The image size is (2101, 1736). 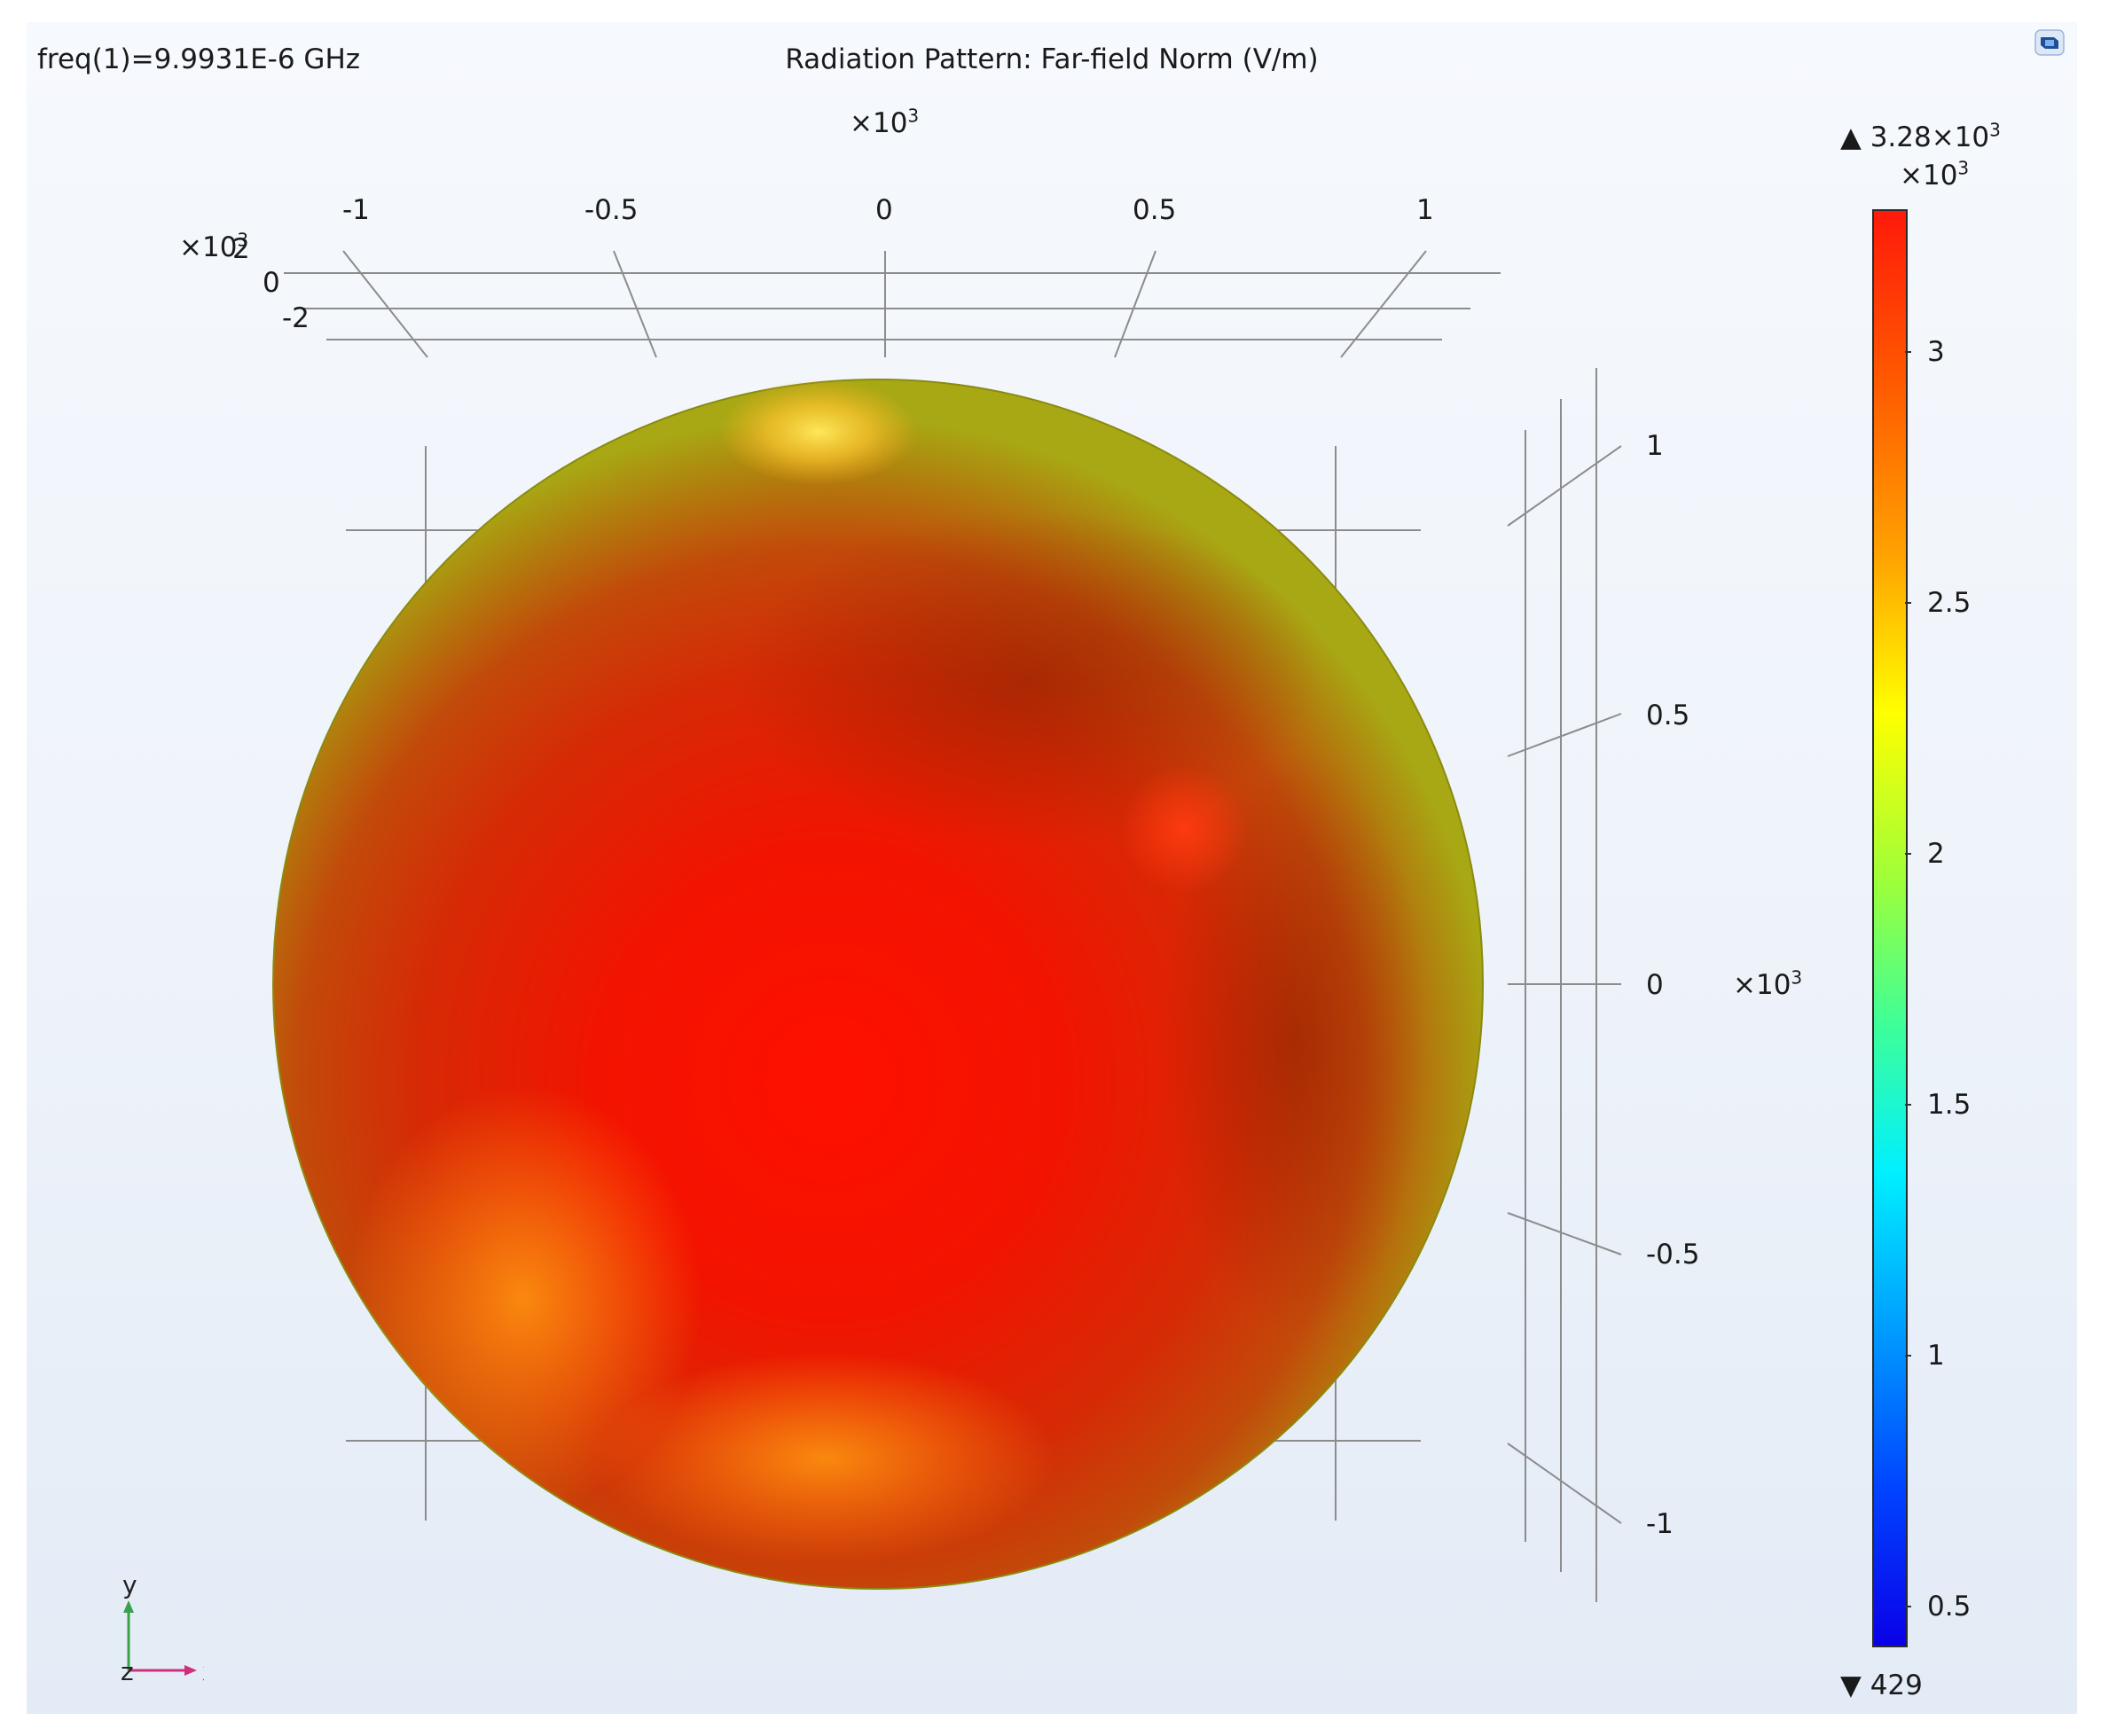 What do you see at coordinates (1655, 985) in the screenshot?
I see `y-tick-label: 0` at bounding box center [1655, 985].